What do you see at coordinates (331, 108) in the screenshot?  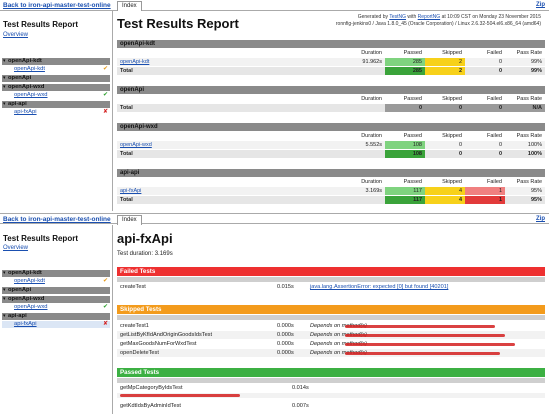 I see `total-row: Total 0 0 0 N/A` at bounding box center [331, 108].